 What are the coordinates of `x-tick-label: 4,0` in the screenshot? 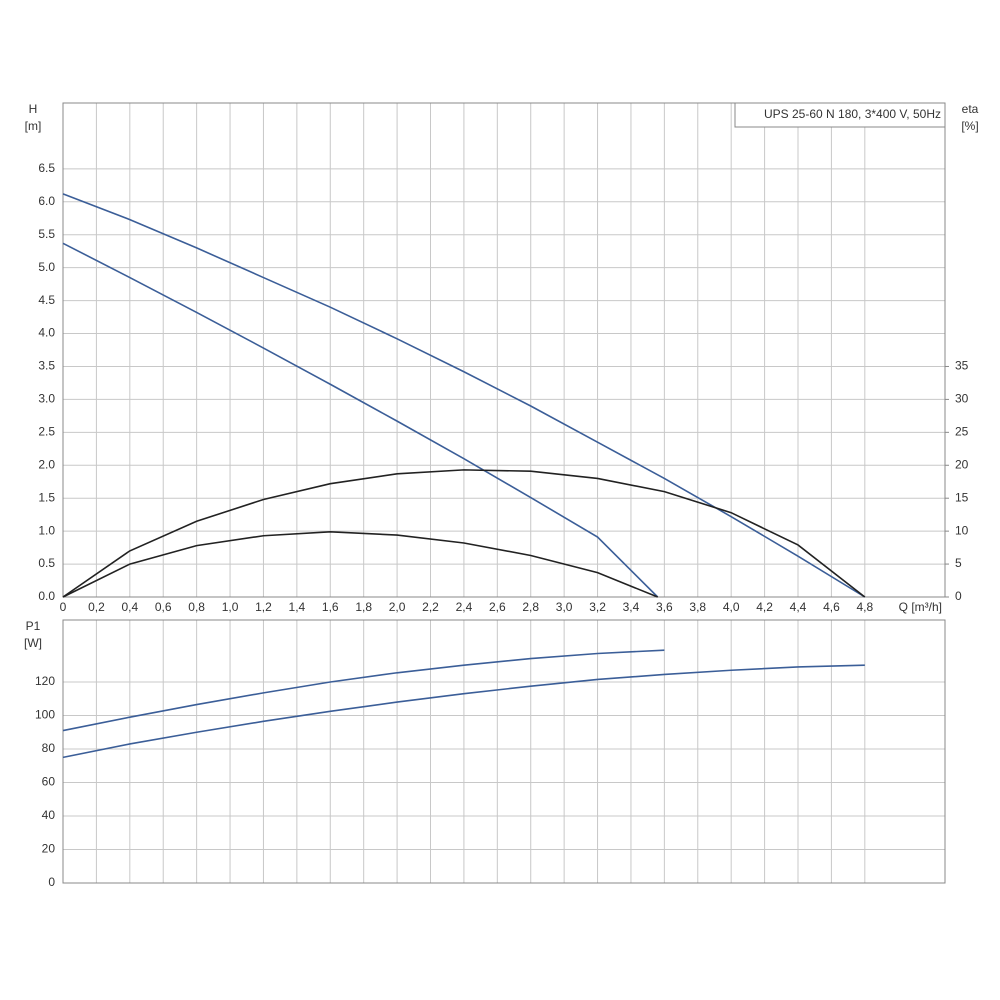 It's located at (731, 607).